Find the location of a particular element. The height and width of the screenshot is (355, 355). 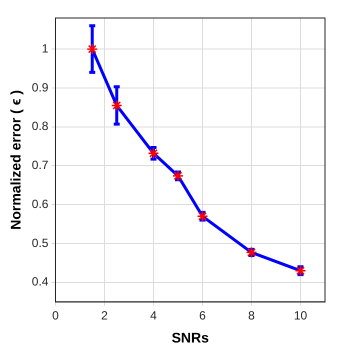

y-tick-label: 0.4 is located at coordinates (40, 281).